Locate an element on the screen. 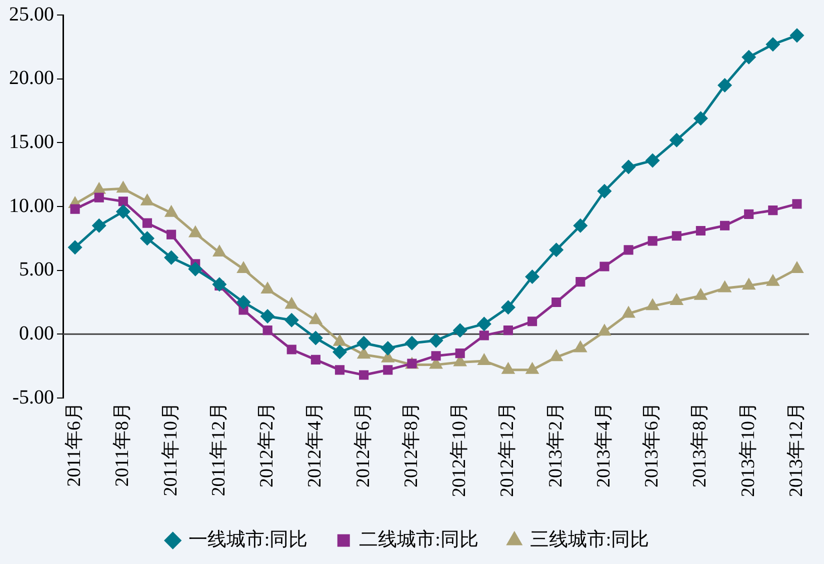 This screenshot has height=564, width=824. y-tick-label: 10.00 is located at coordinates (31, 205).